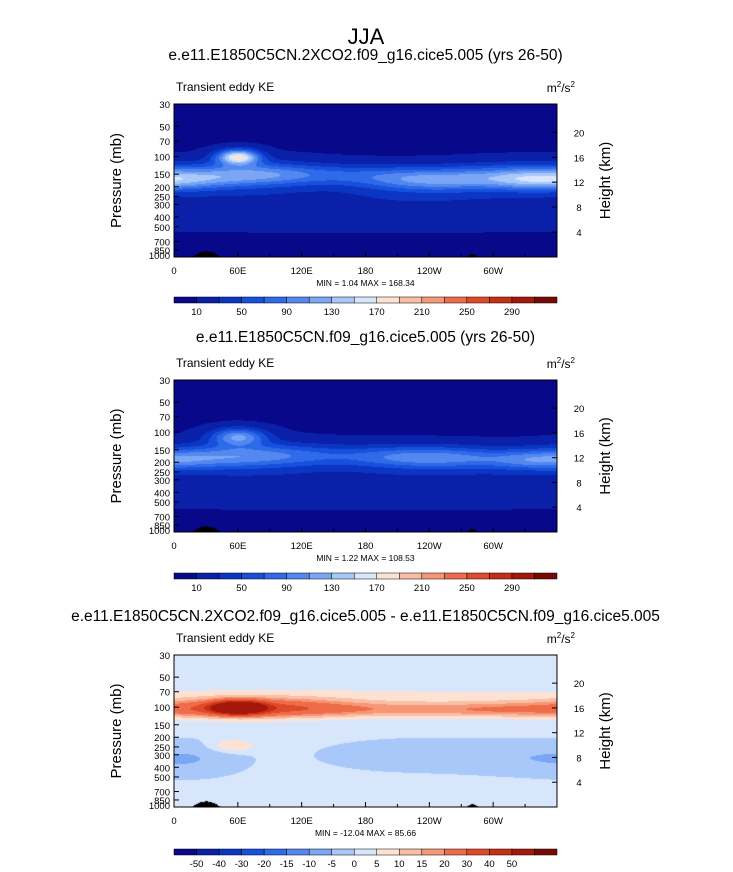  I want to click on height-tick-label: 4, so click(578, 783).